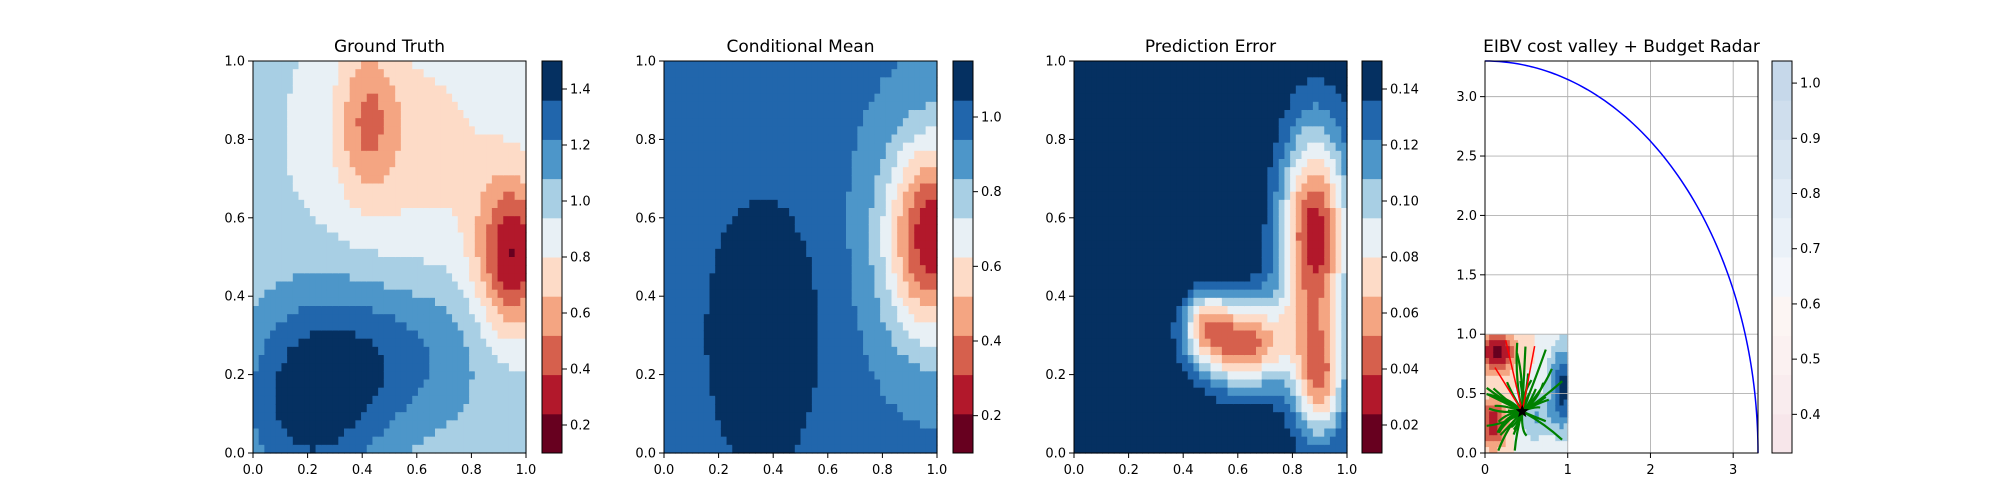  I want to click on colorbar-tick-label: 0.8, so click(991, 192).